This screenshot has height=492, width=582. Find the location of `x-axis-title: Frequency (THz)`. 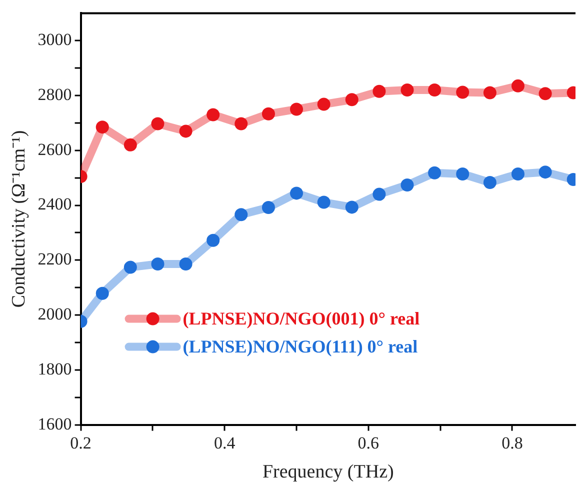

x-axis-title: Frequency (THz) is located at coordinates (328, 472).